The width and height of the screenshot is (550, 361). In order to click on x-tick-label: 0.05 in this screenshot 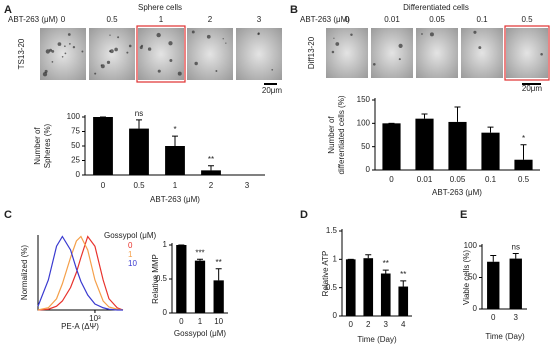, I will do `click(458, 179)`.